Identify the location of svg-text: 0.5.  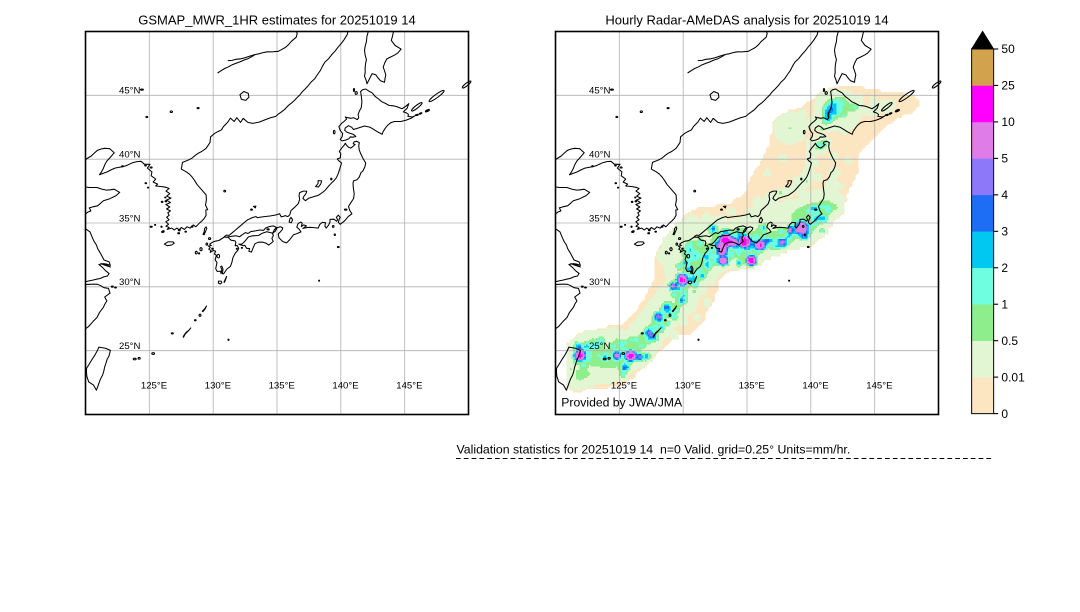
(1009, 341).